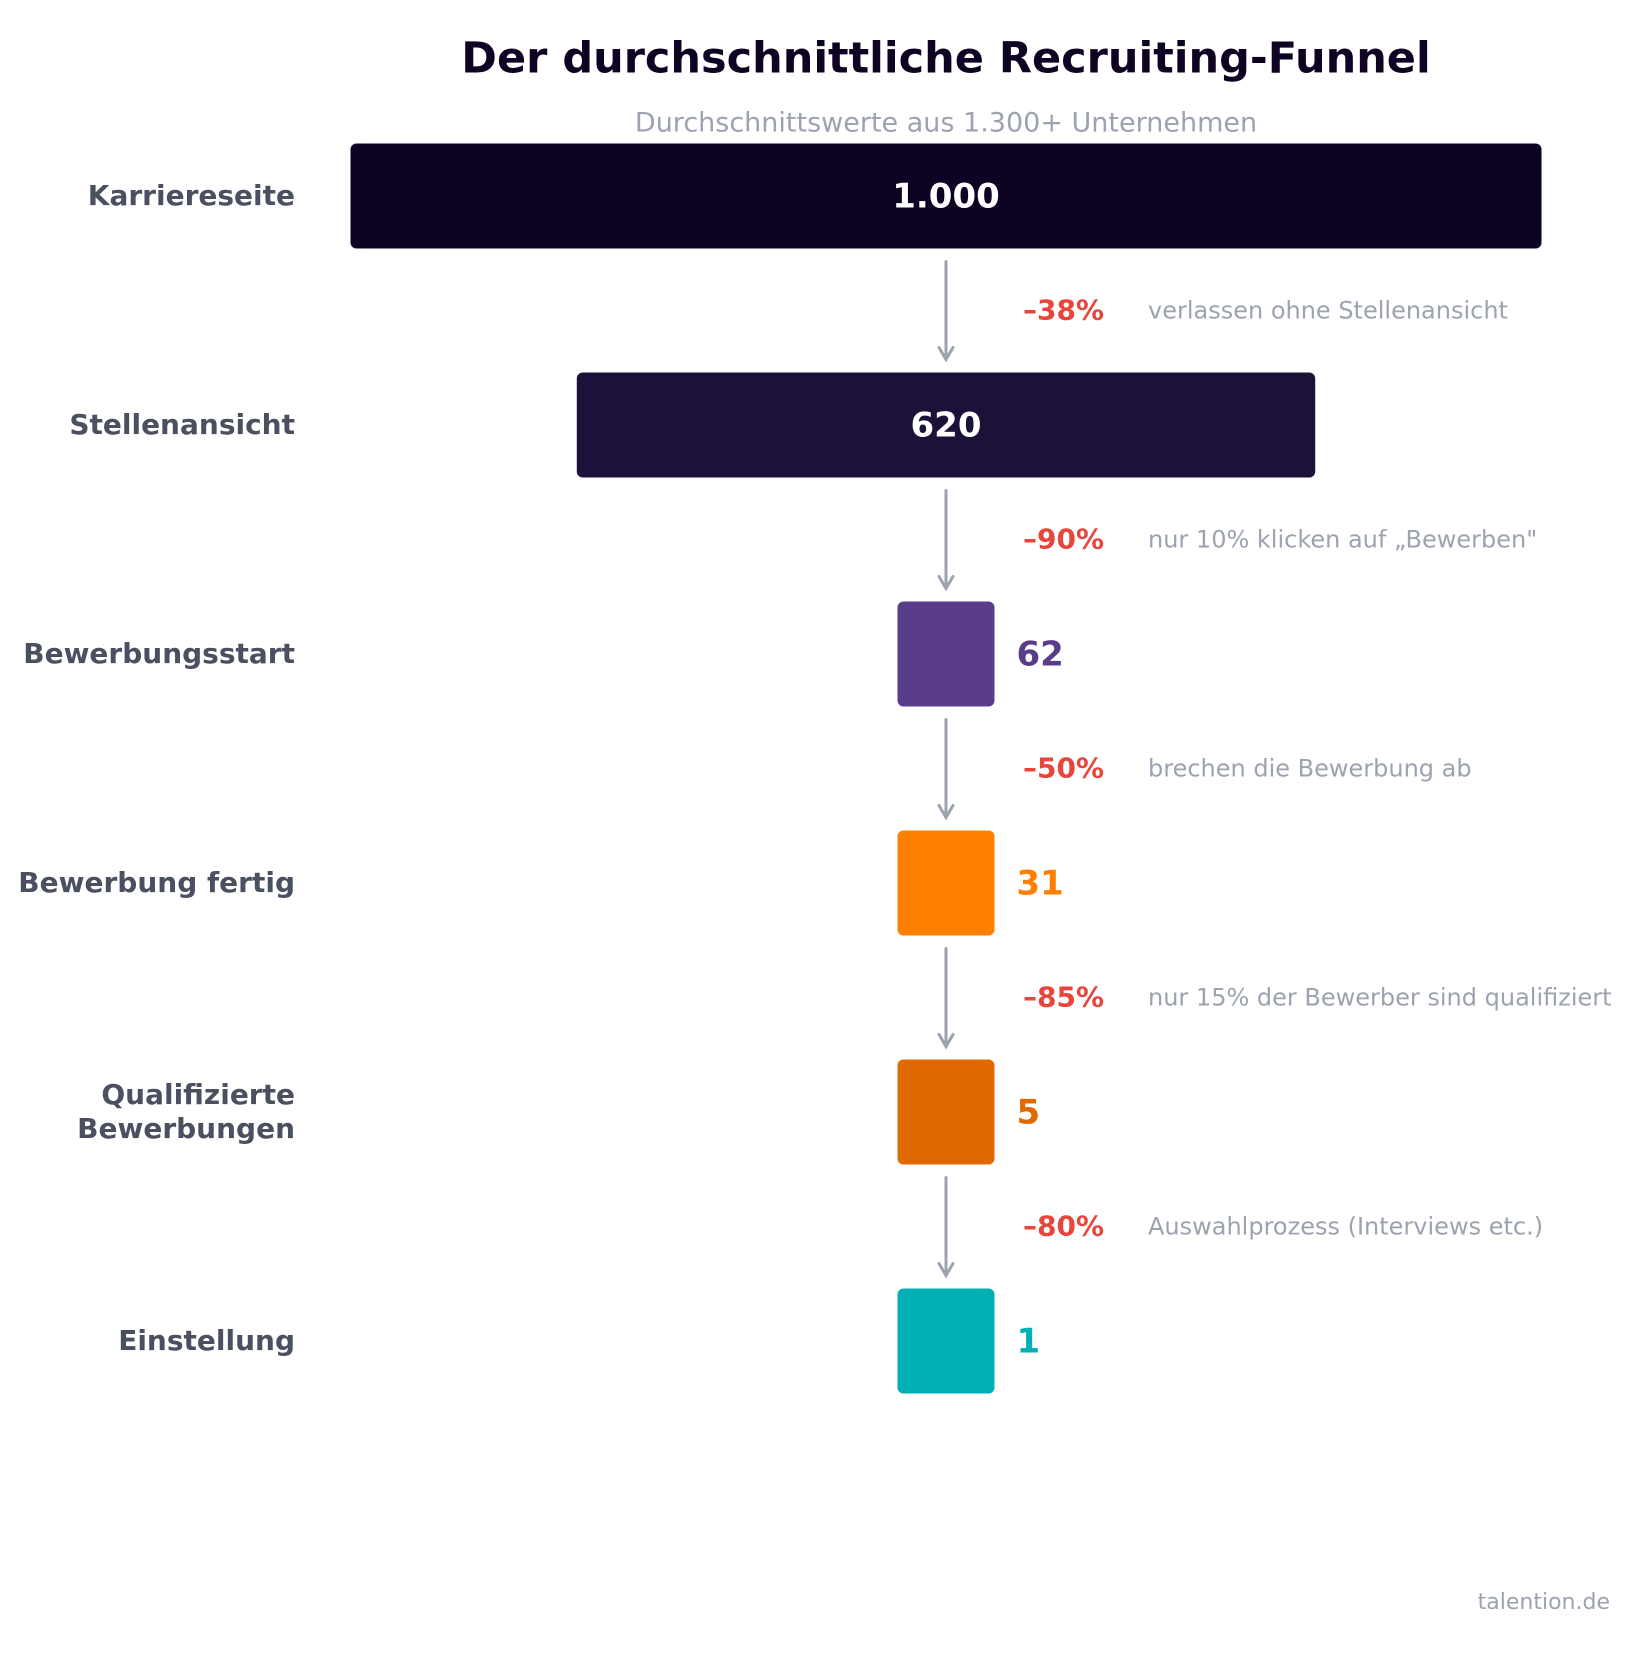 The image size is (1637, 1668). Describe the element at coordinates (1345, 1227) in the screenshot. I see `drop-note: Auswahlprozess (Interviews etc.)` at that location.